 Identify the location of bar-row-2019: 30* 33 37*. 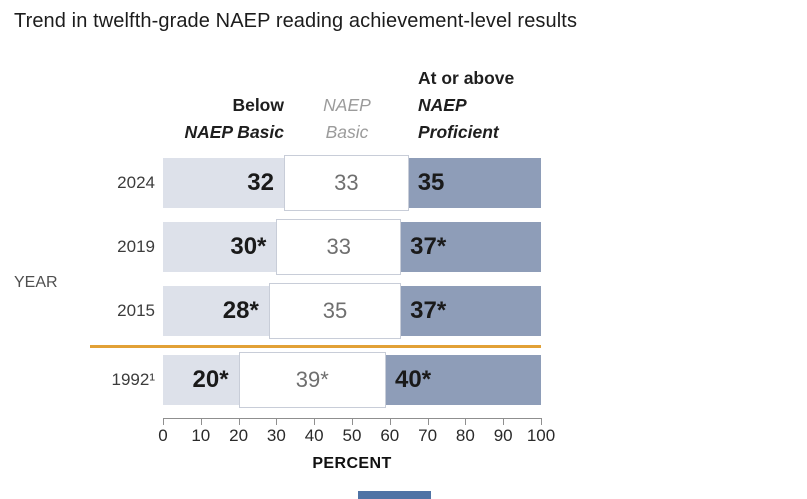
(352, 247).